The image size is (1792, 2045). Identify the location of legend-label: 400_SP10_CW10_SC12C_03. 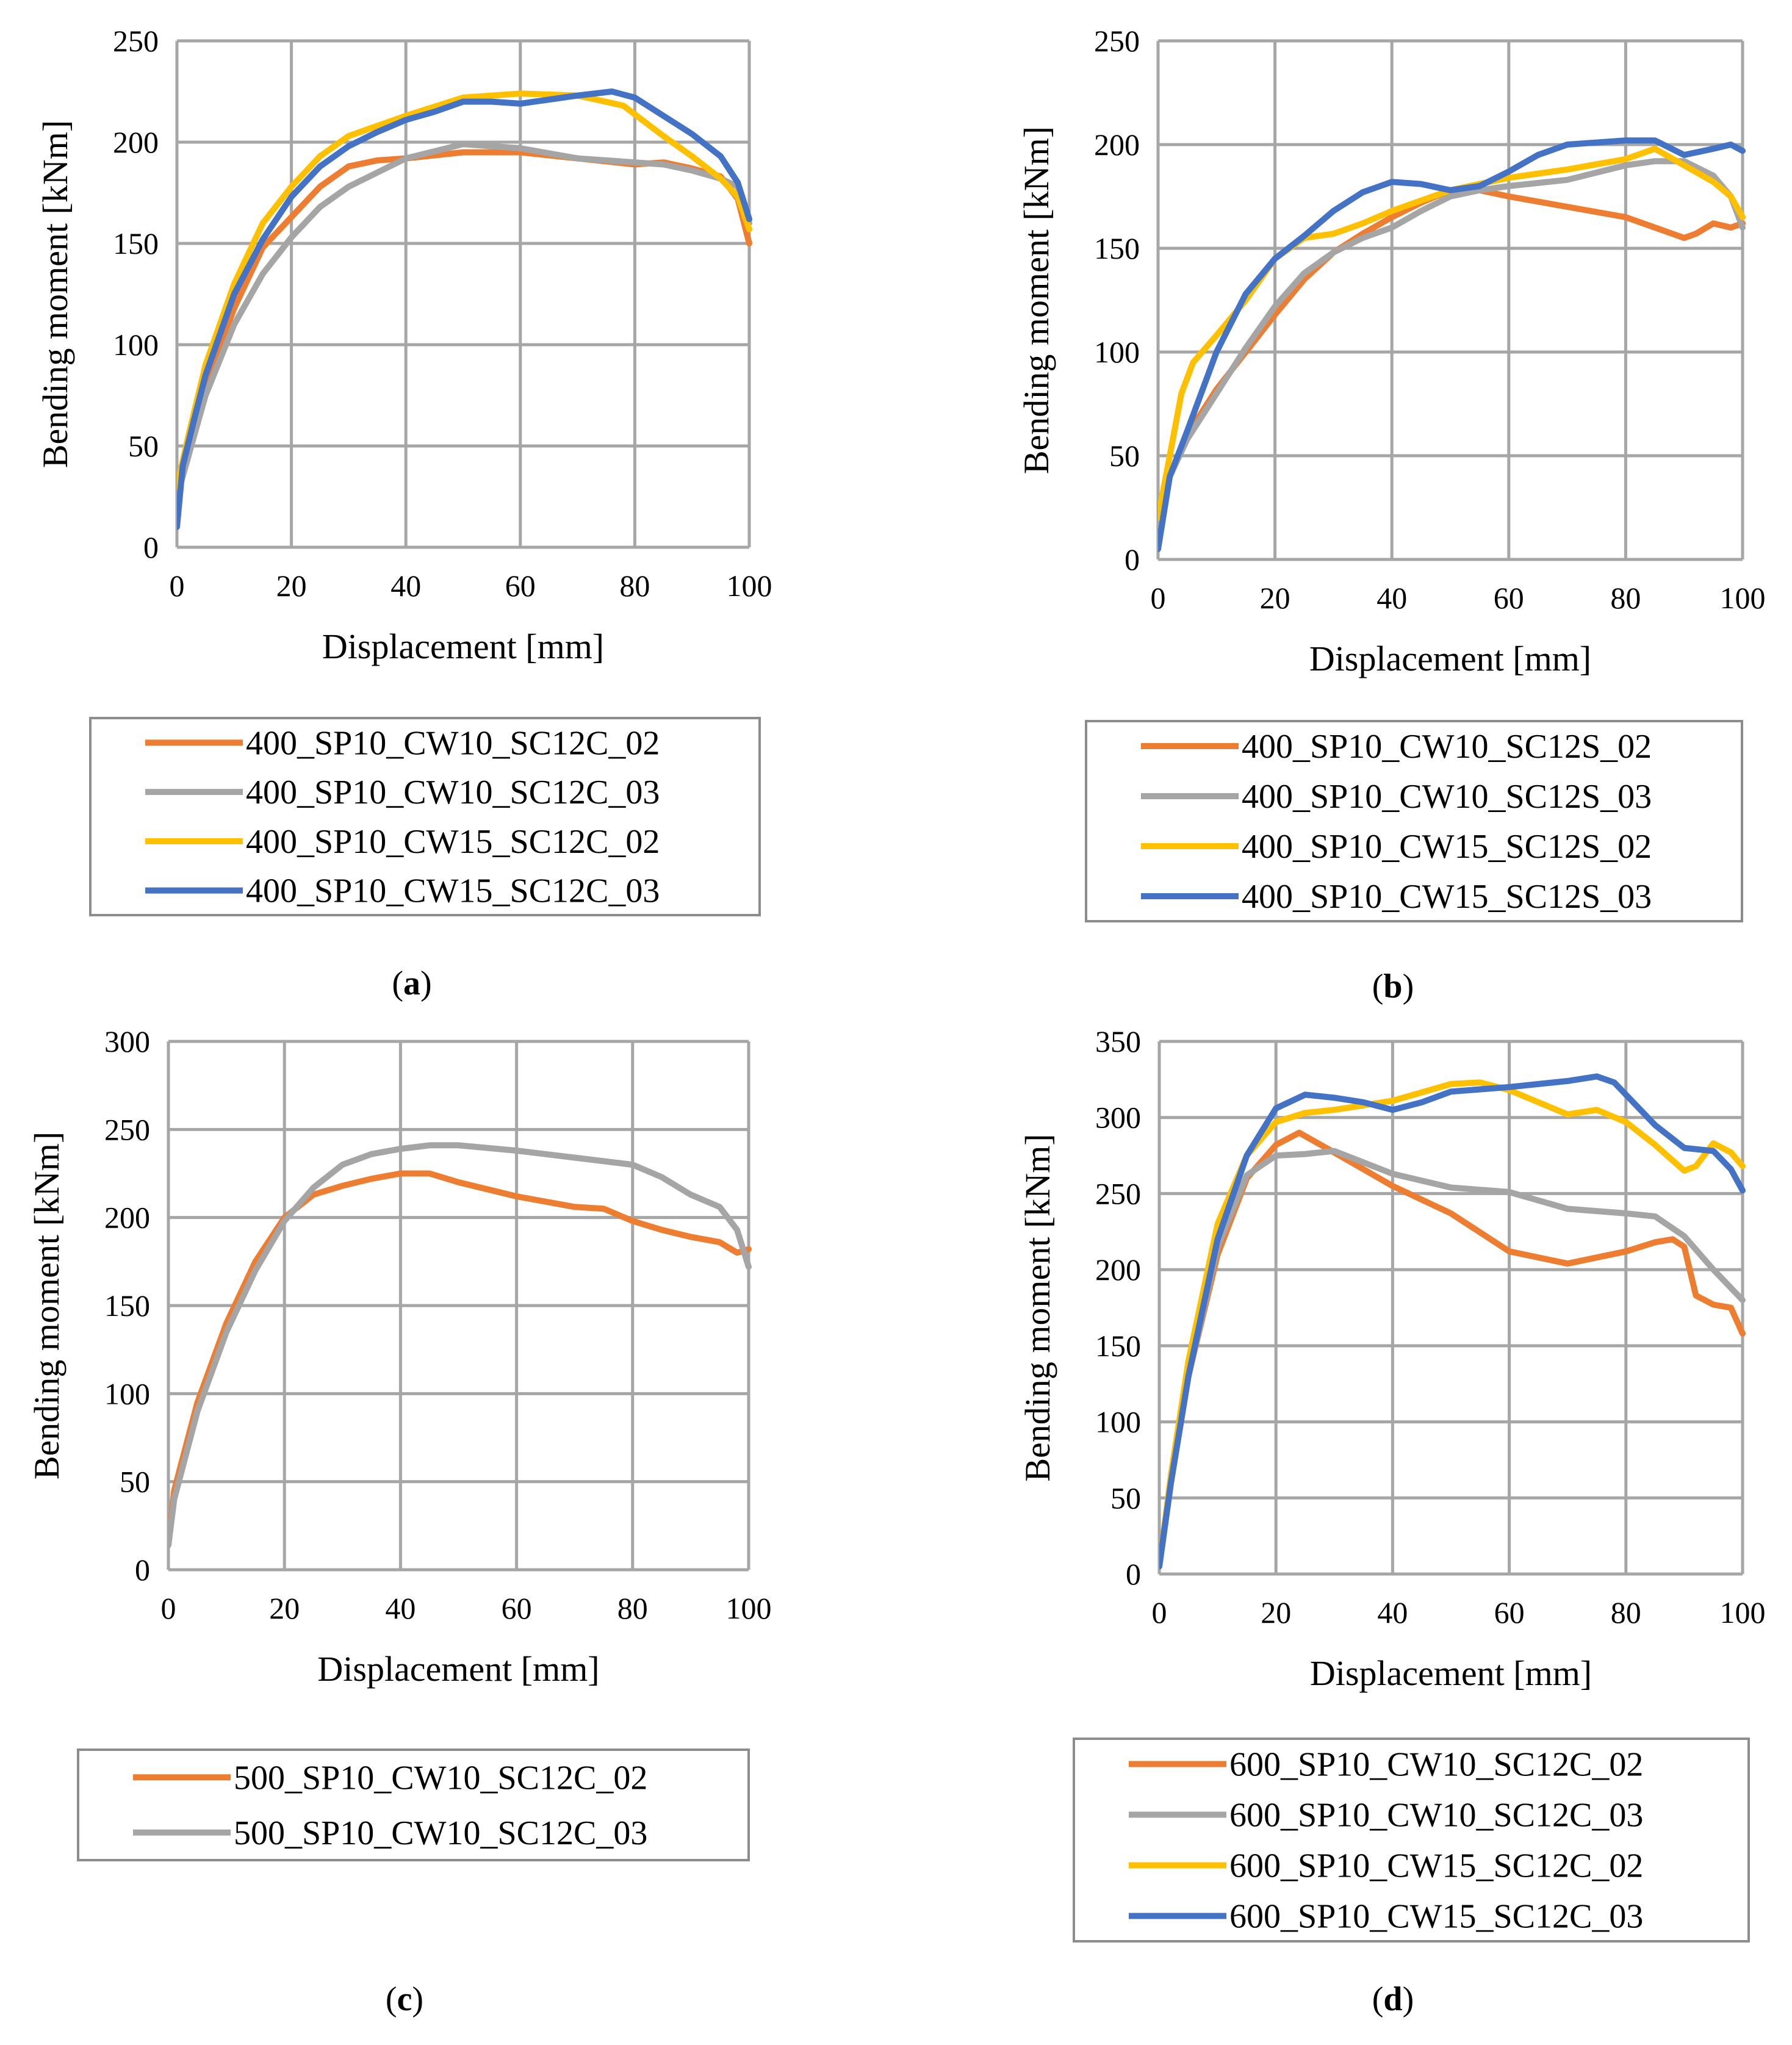
(453, 793).